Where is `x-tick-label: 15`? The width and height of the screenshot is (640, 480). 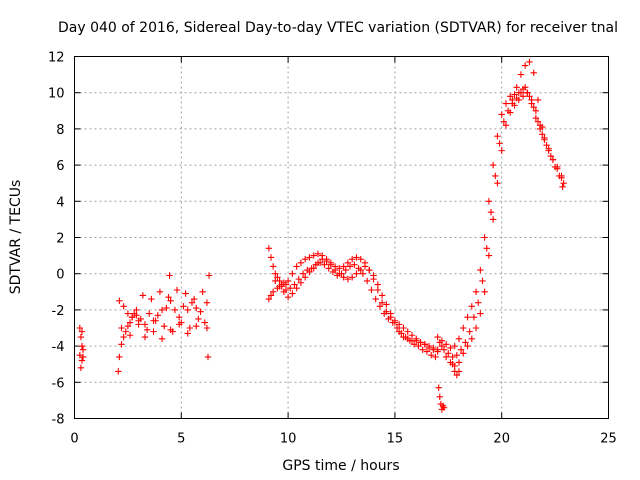 x-tick-label: 15 is located at coordinates (395, 439).